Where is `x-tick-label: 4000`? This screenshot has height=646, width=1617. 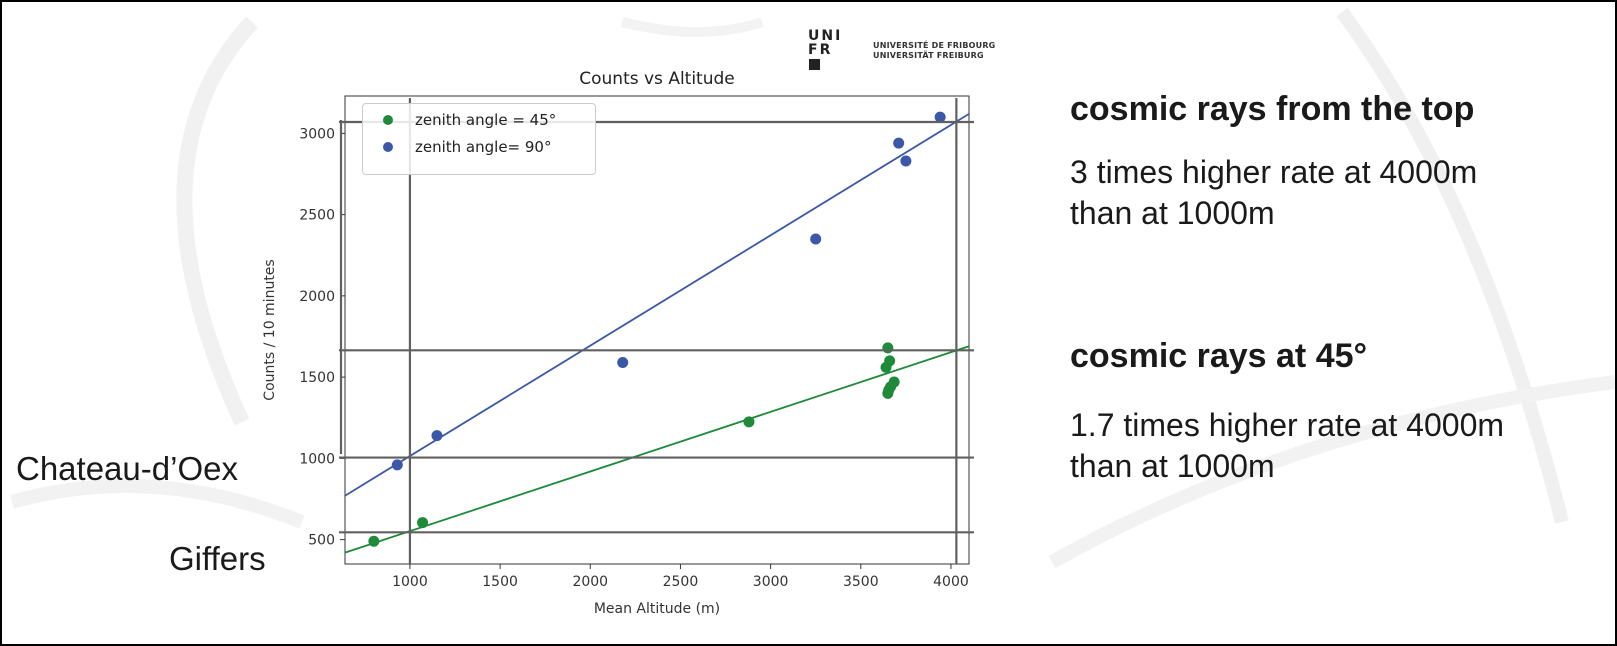 x-tick-label: 4000 is located at coordinates (951, 582).